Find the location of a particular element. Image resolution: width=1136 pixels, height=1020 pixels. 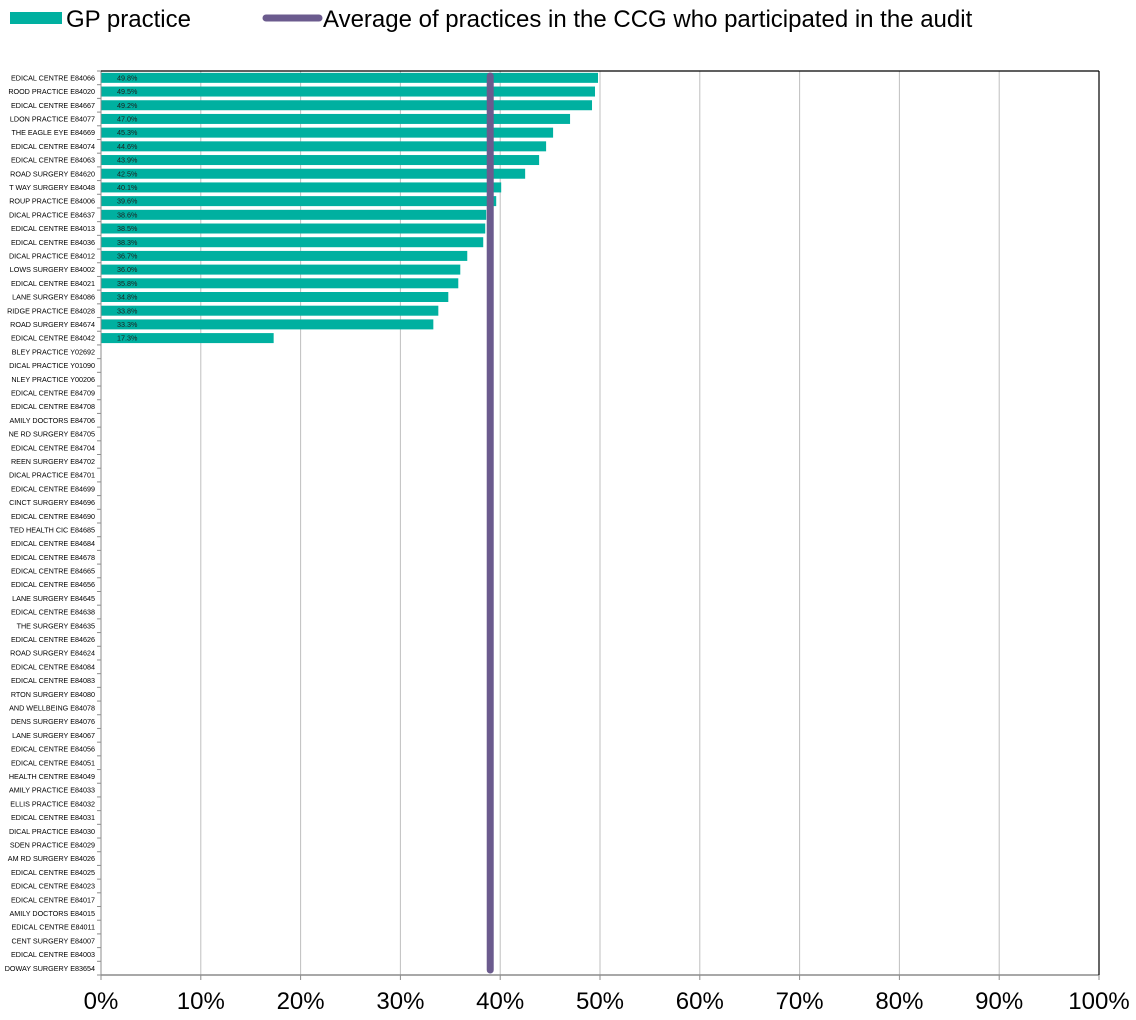

category-label: HEALTH CENTRE E84049 is located at coordinates (52, 776).